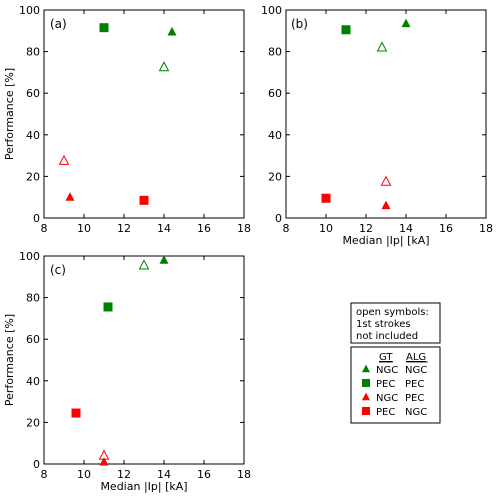 The width and height of the screenshot is (500, 500). What do you see at coordinates (366, 228) in the screenshot?
I see `panel-b-xtick-label-2: 12` at bounding box center [366, 228].